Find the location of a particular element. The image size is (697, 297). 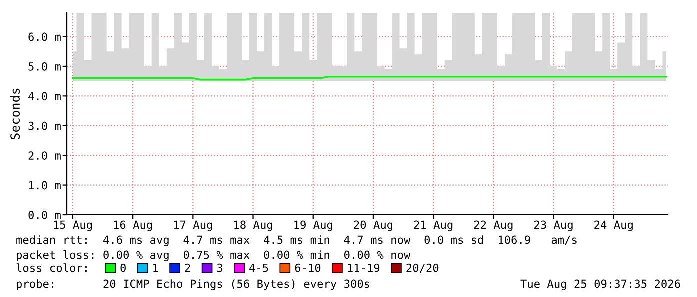

text: probe: 20 ICMP Echo Pings (56 Bytes) every 300s is located at coordinates (193, 285).